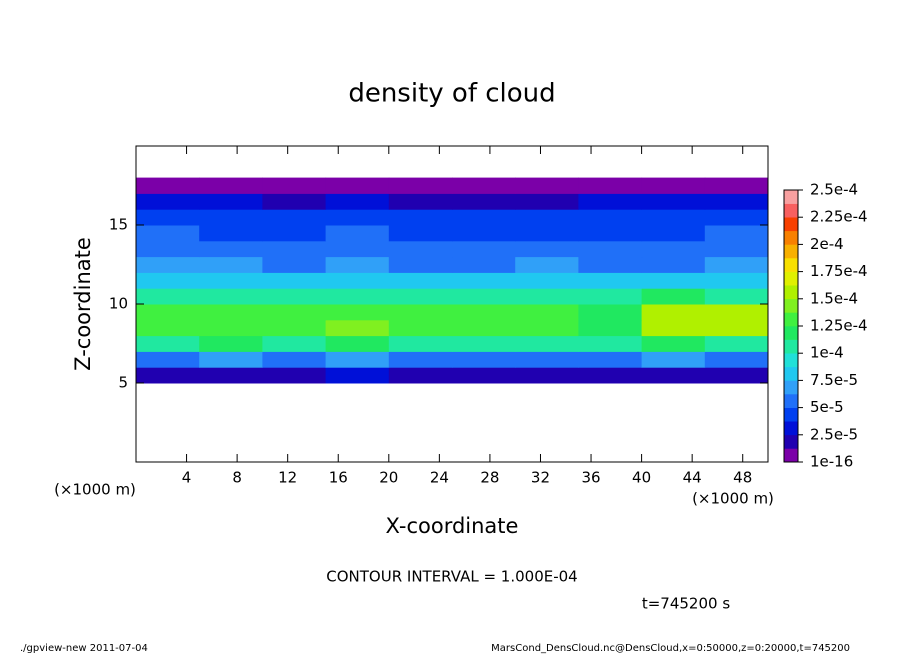 This screenshot has width=904, height=654. I want to click on x-tick-label: 44, so click(692, 478).